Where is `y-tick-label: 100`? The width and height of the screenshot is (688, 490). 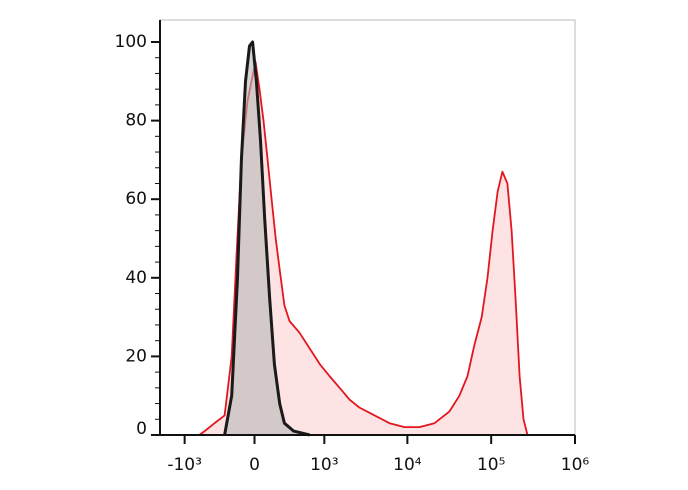
y-tick-label: 100 is located at coordinates (131, 42).